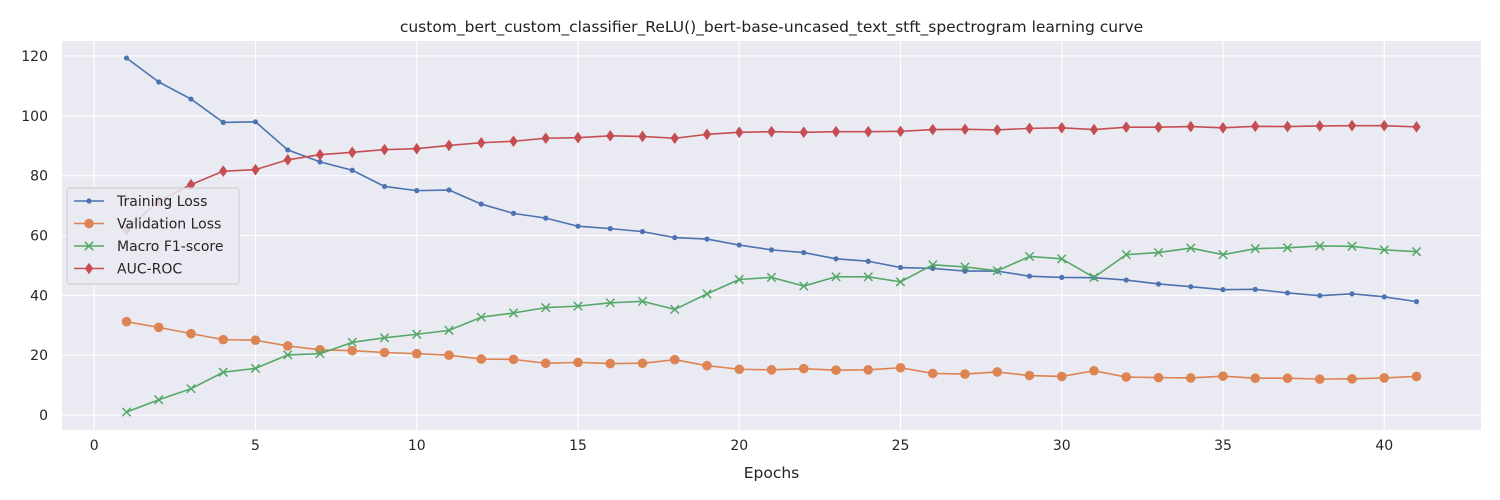 The height and width of the screenshot is (500, 1500). Describe the element at coordinates (149, 270) in the screenshot. I see `legend-label-auc-roc: AUC-ROC` at that location.